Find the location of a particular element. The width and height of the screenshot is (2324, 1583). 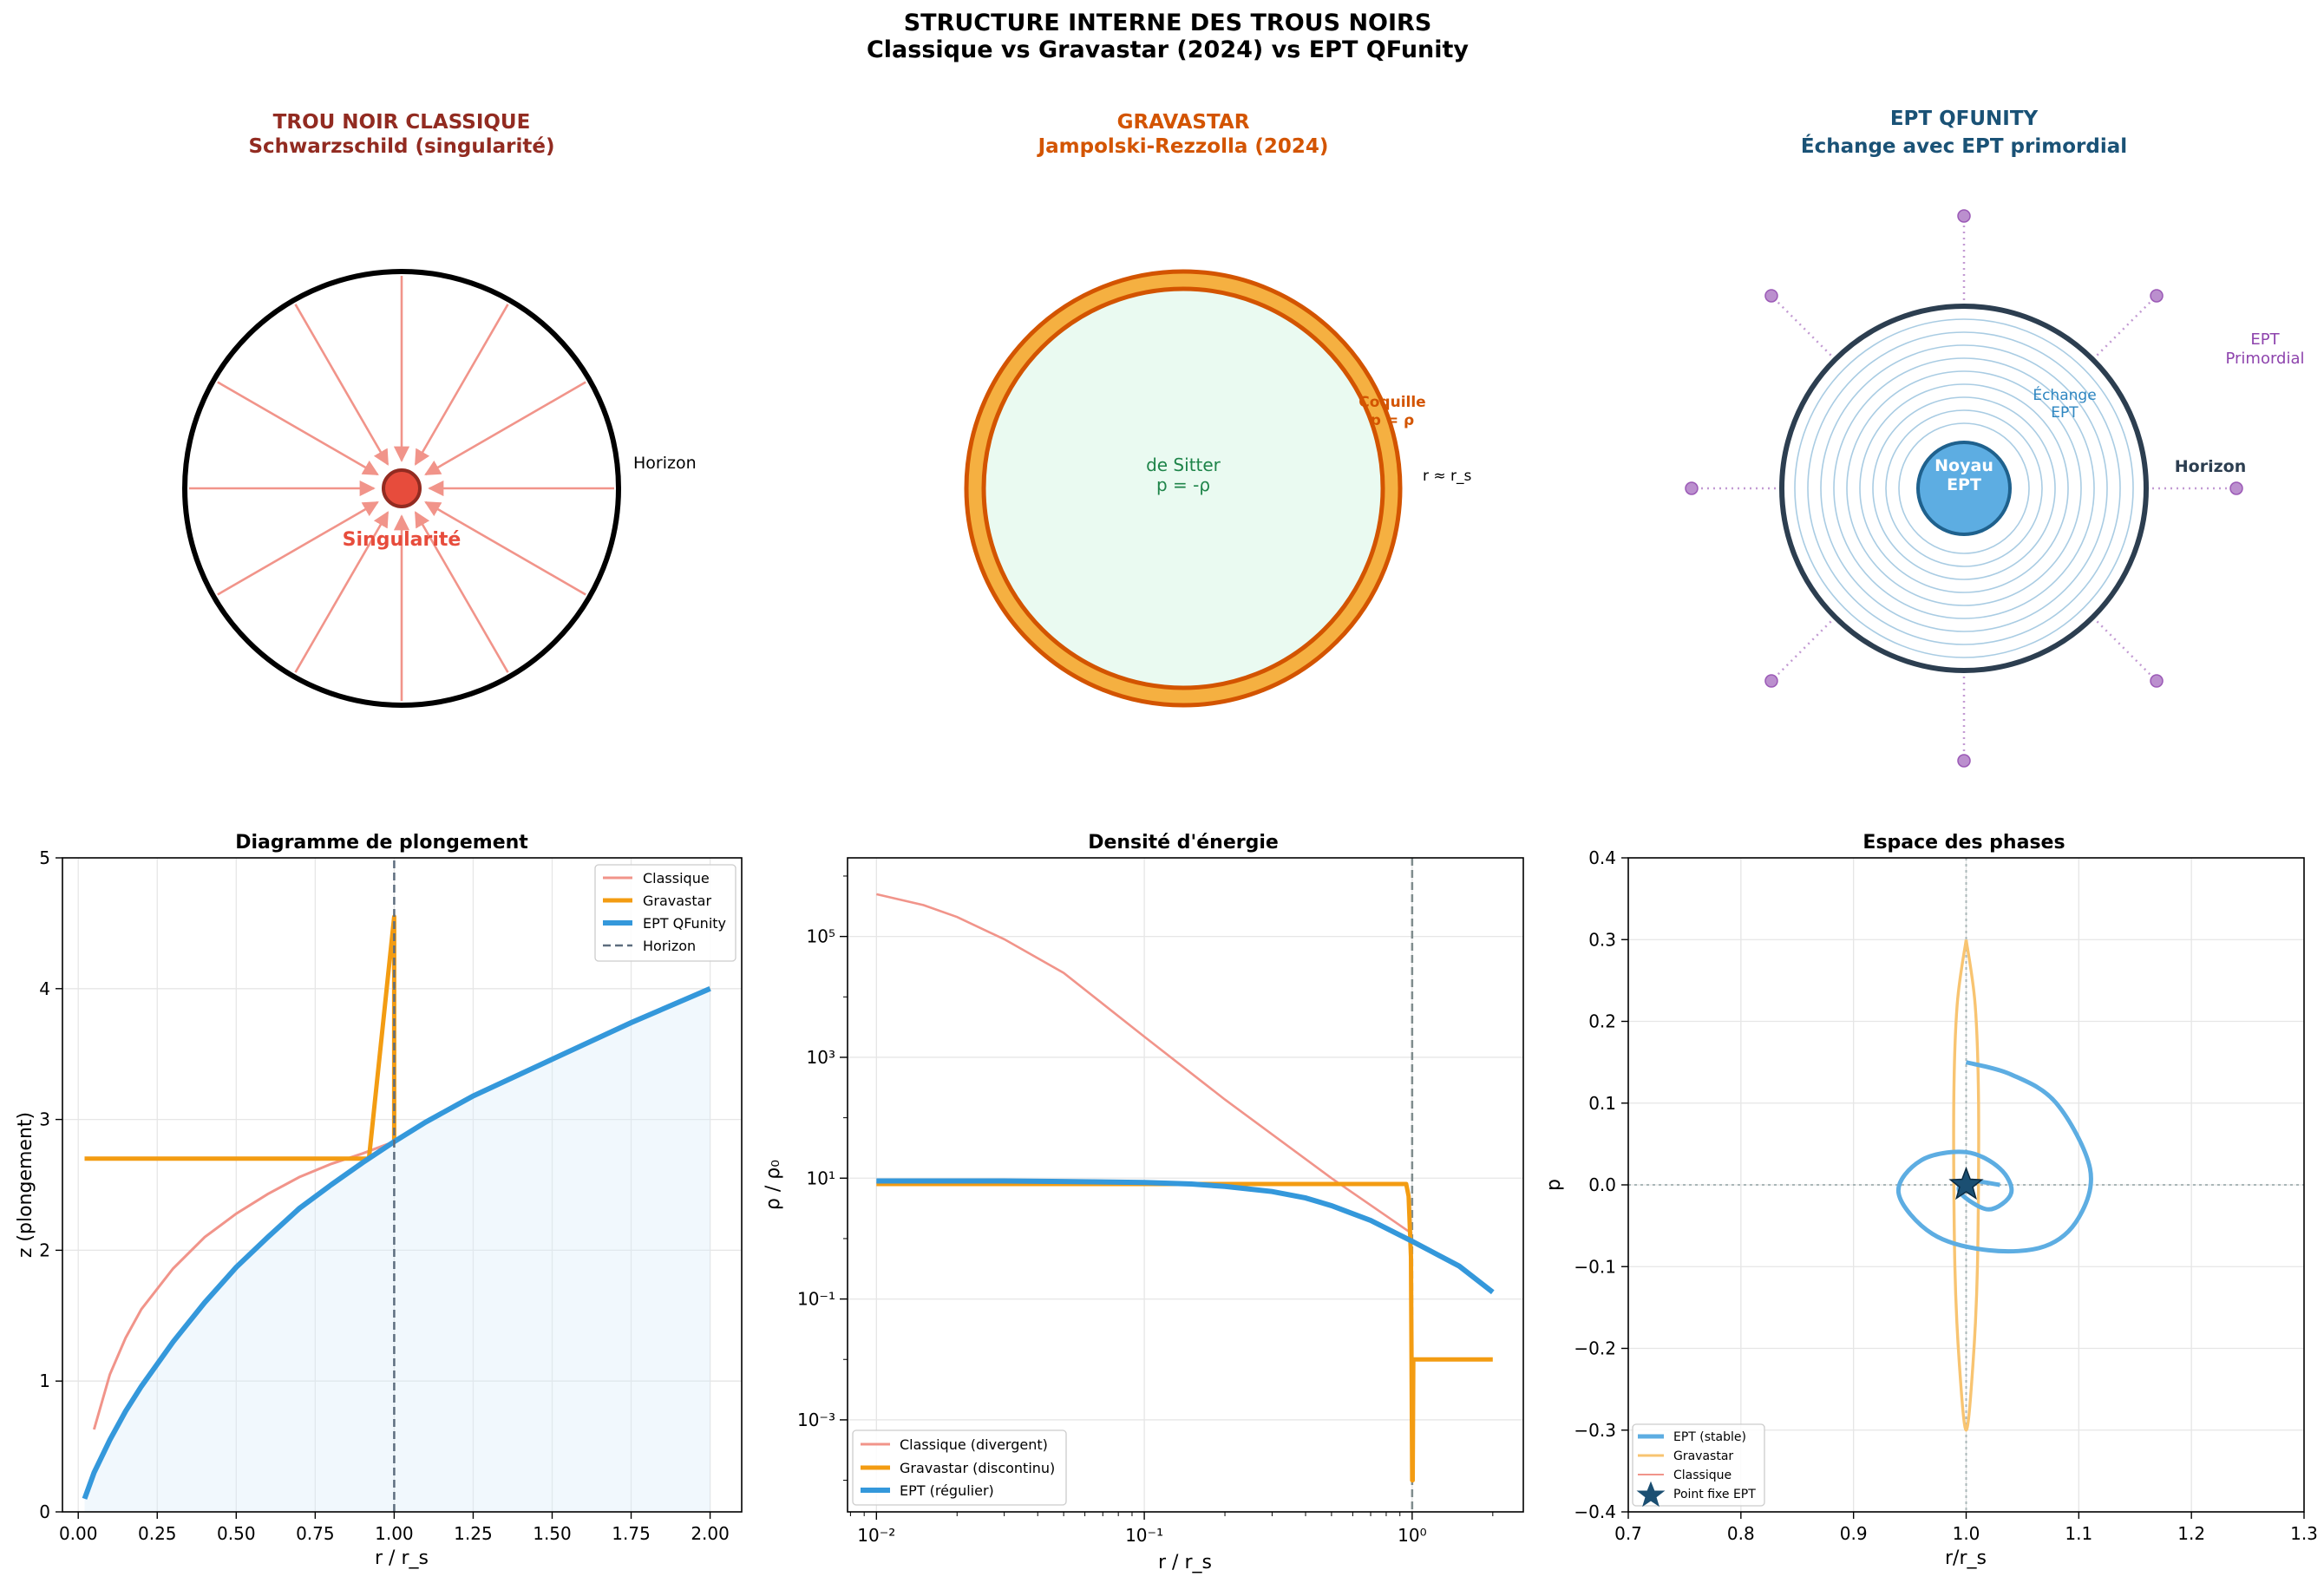

gravastar-interior-label-line1: de Sitter is located at coordinates (1183, 465).